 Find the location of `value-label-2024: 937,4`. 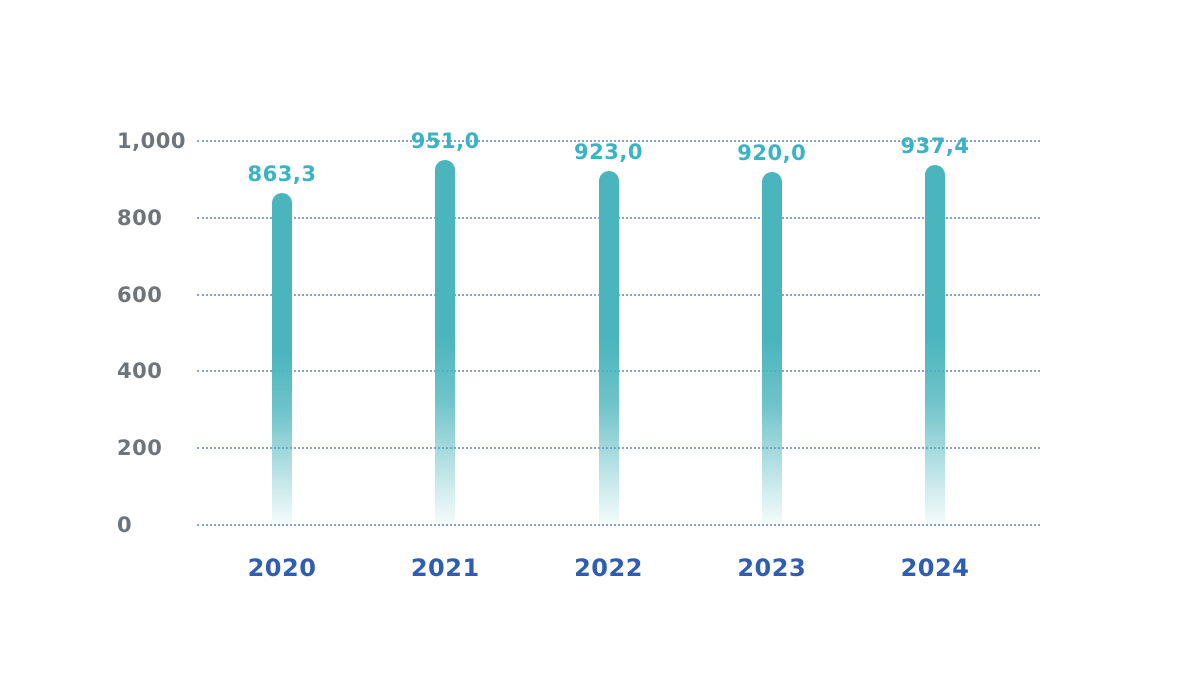

value-label-2024: 937,4 is located at coordinates (935, 146).